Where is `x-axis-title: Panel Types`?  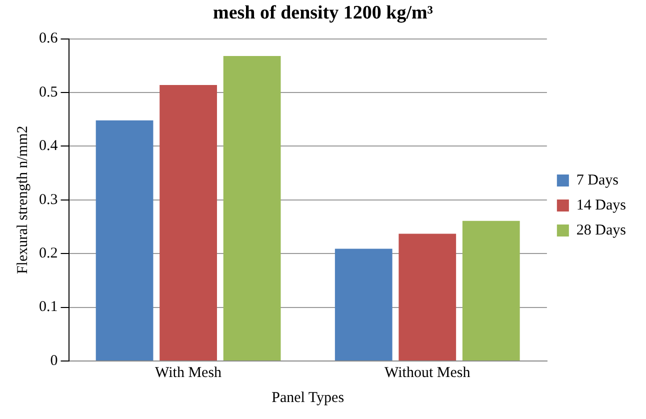 x-axis-title: Panel Types is located at coordinates (308, 398).